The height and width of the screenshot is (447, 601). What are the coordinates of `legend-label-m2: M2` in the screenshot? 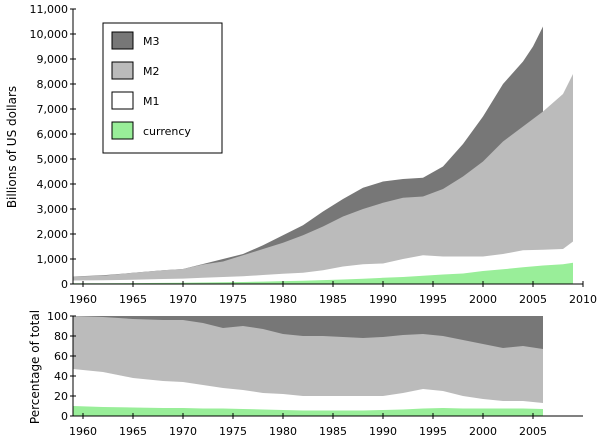 It's located at (151, 71).